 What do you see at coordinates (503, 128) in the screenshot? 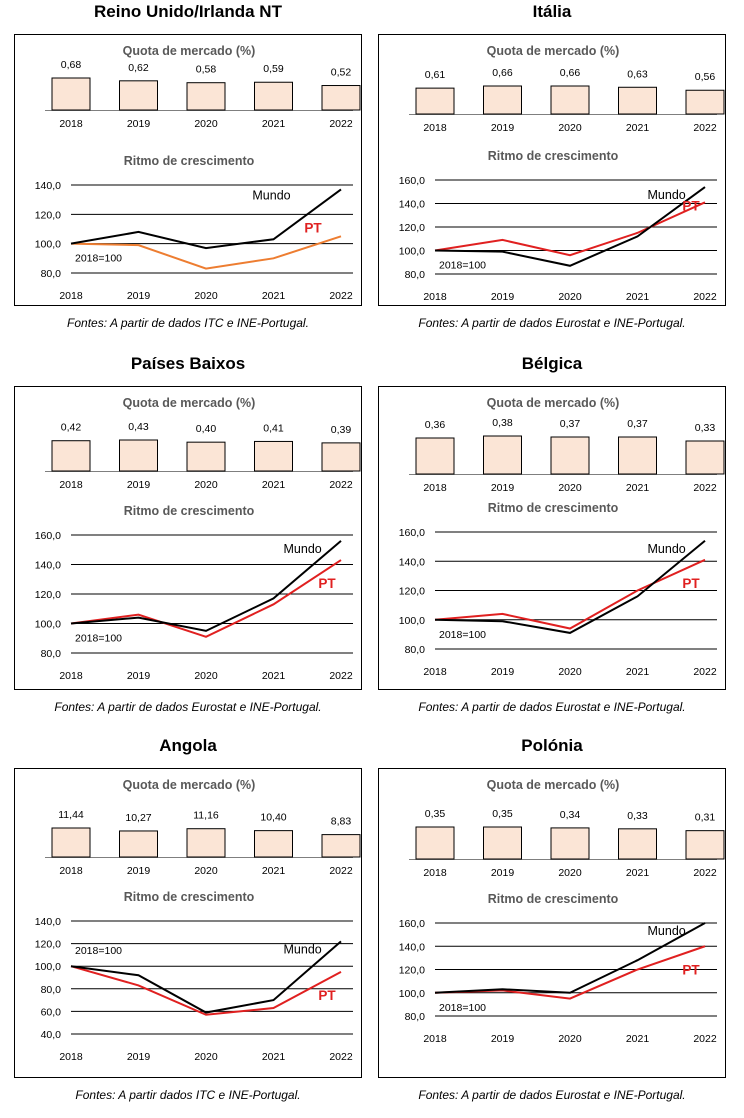
I see `bar-year-label: 2019` at bounding box center [503, 128].